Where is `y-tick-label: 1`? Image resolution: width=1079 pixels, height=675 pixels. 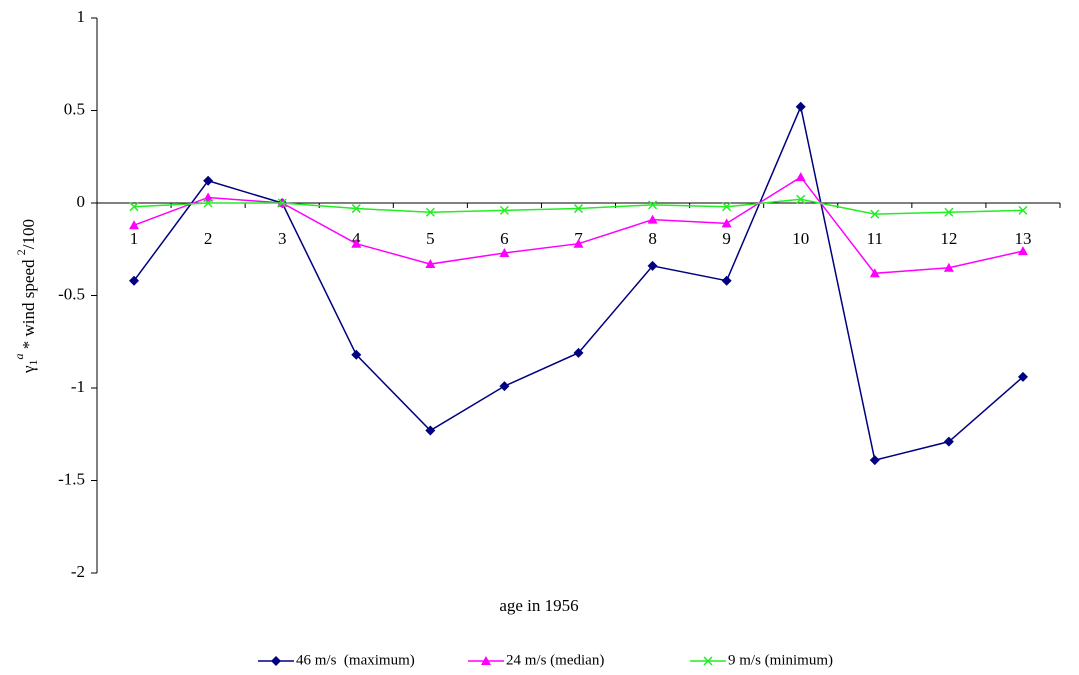 y-tick-label: 1 is located at coordinates (81, 16).